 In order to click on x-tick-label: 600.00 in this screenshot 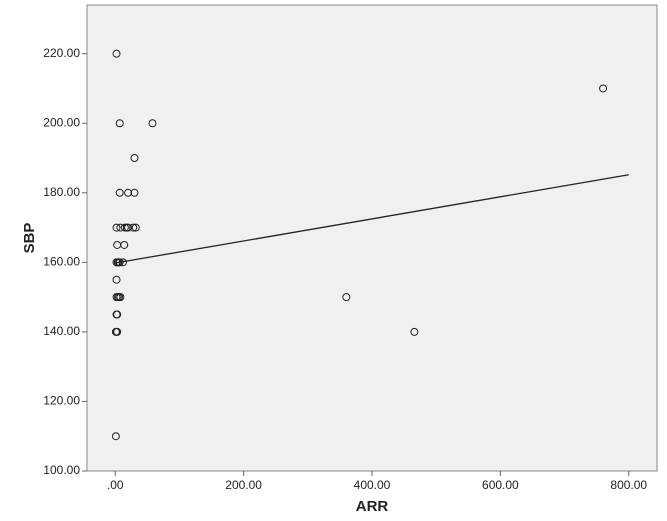, I will do `click(500, 485)`.